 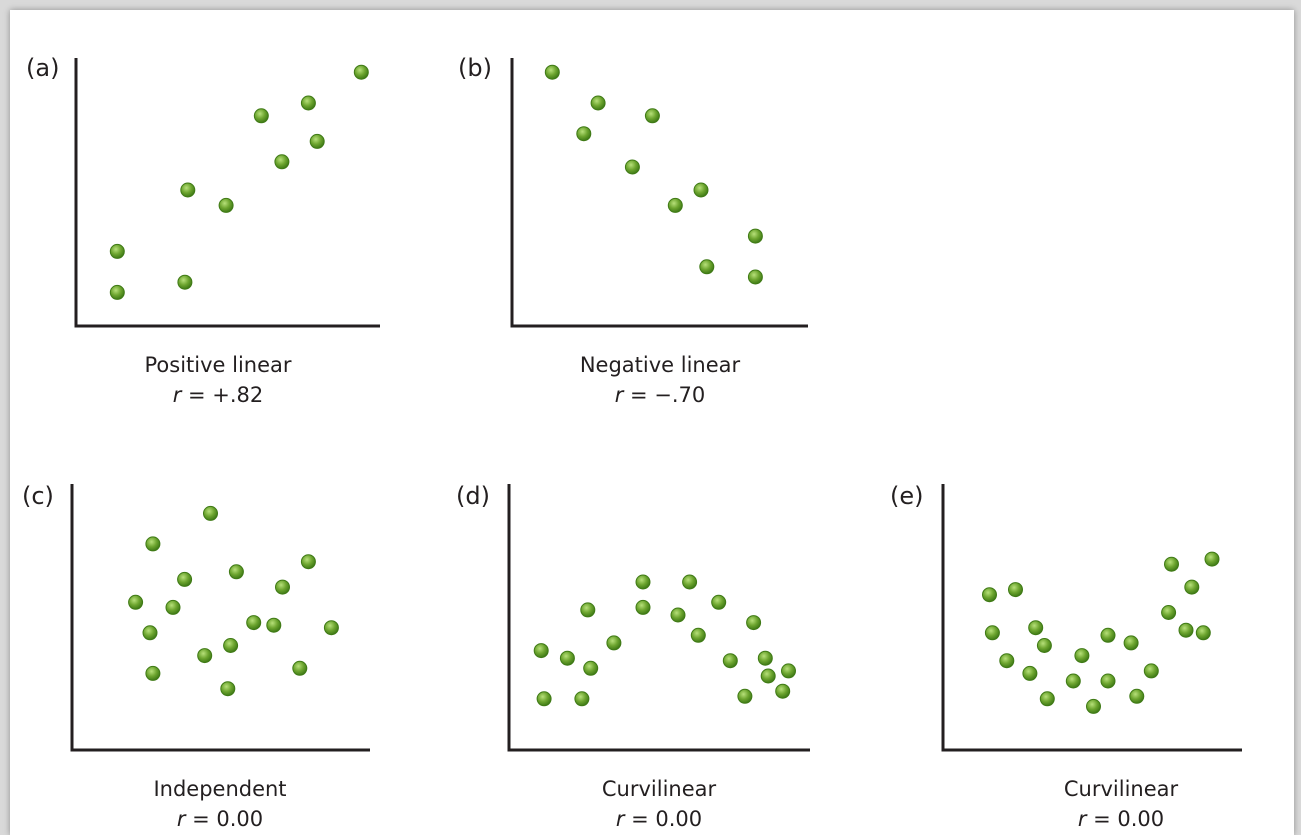 What do you see at coordinates (219, 789) in the screenshot?
I see `panel-title: Independent` at bounding box center [219, 789].